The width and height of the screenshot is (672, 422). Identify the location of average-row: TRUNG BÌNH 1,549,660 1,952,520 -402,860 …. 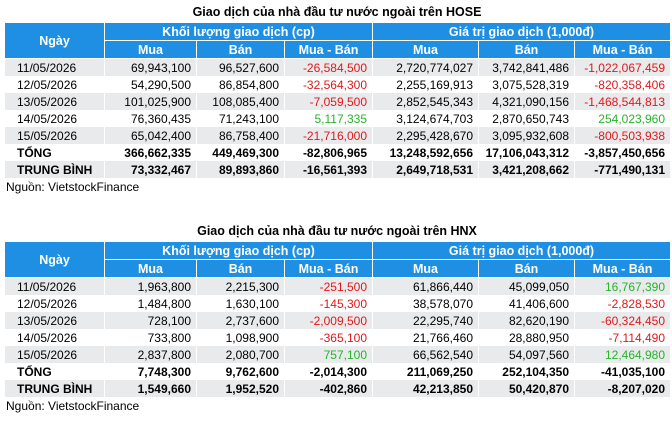
(338, 388).